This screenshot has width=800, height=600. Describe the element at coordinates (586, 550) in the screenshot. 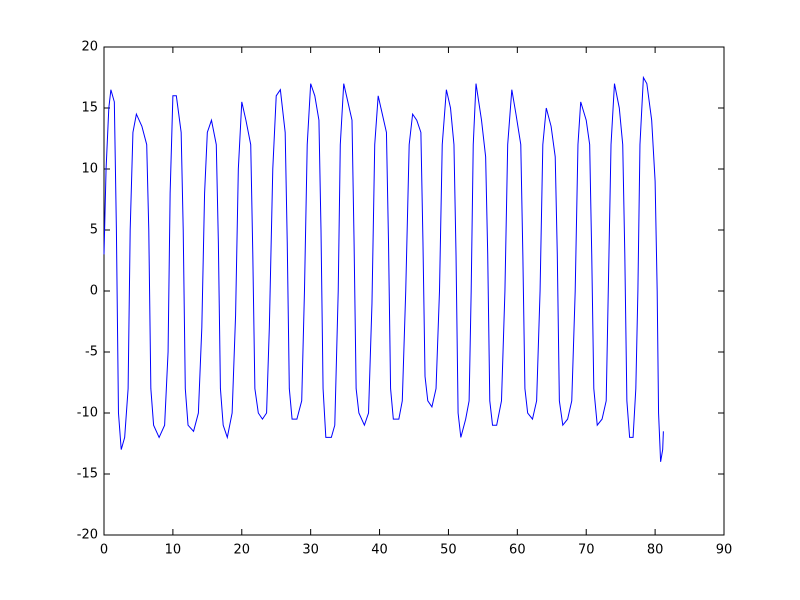

I see `x-tick-label: 70` at that location.